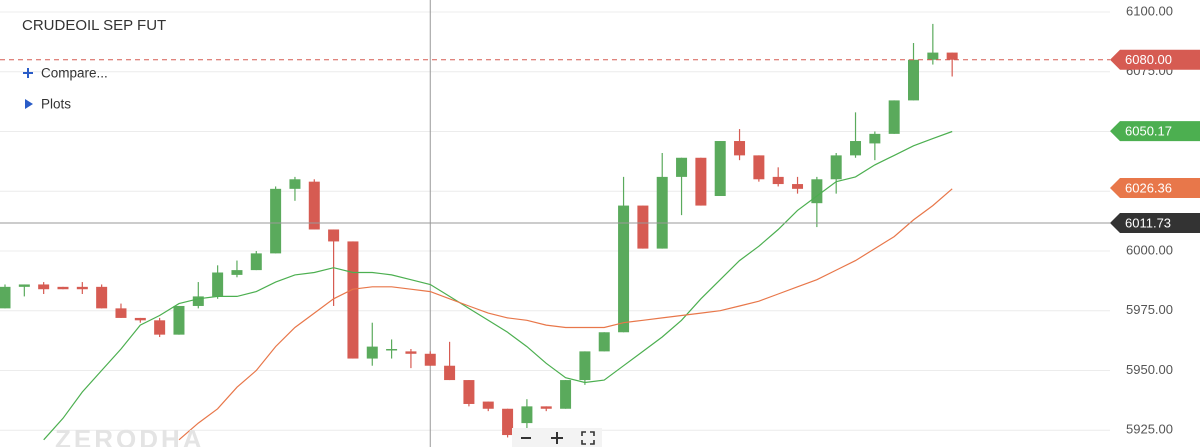 This screenshot has height=447, width=1200. What do you see at coordinates (588, 438) in the screenshot?
I see `fullscreen` at bounding box center [588, 438].